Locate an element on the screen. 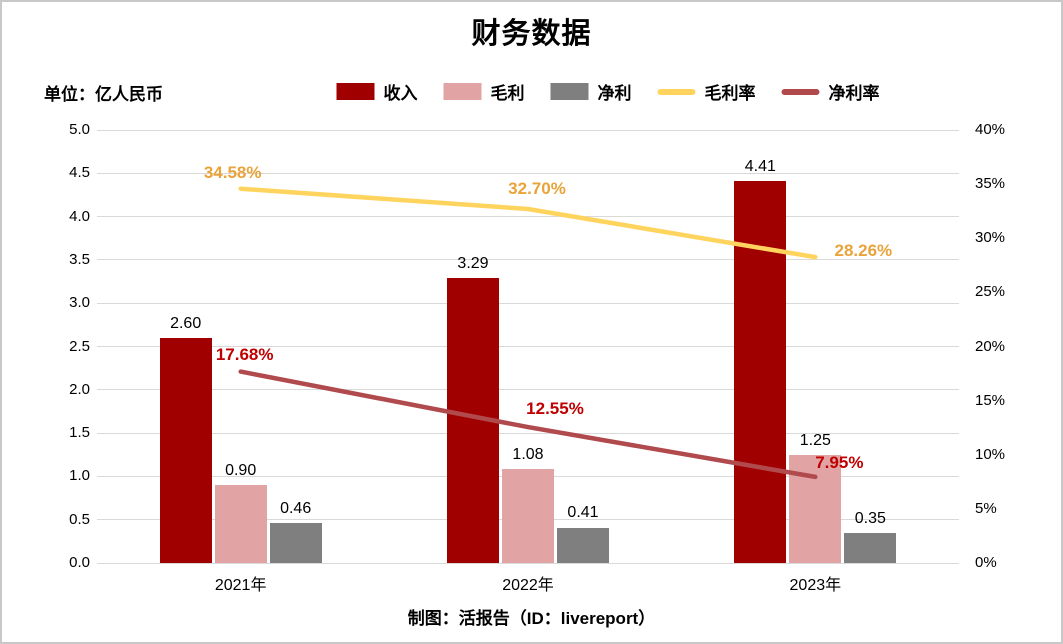  y-axis-label-left: 4.5 is located at coordinates (79, 173).